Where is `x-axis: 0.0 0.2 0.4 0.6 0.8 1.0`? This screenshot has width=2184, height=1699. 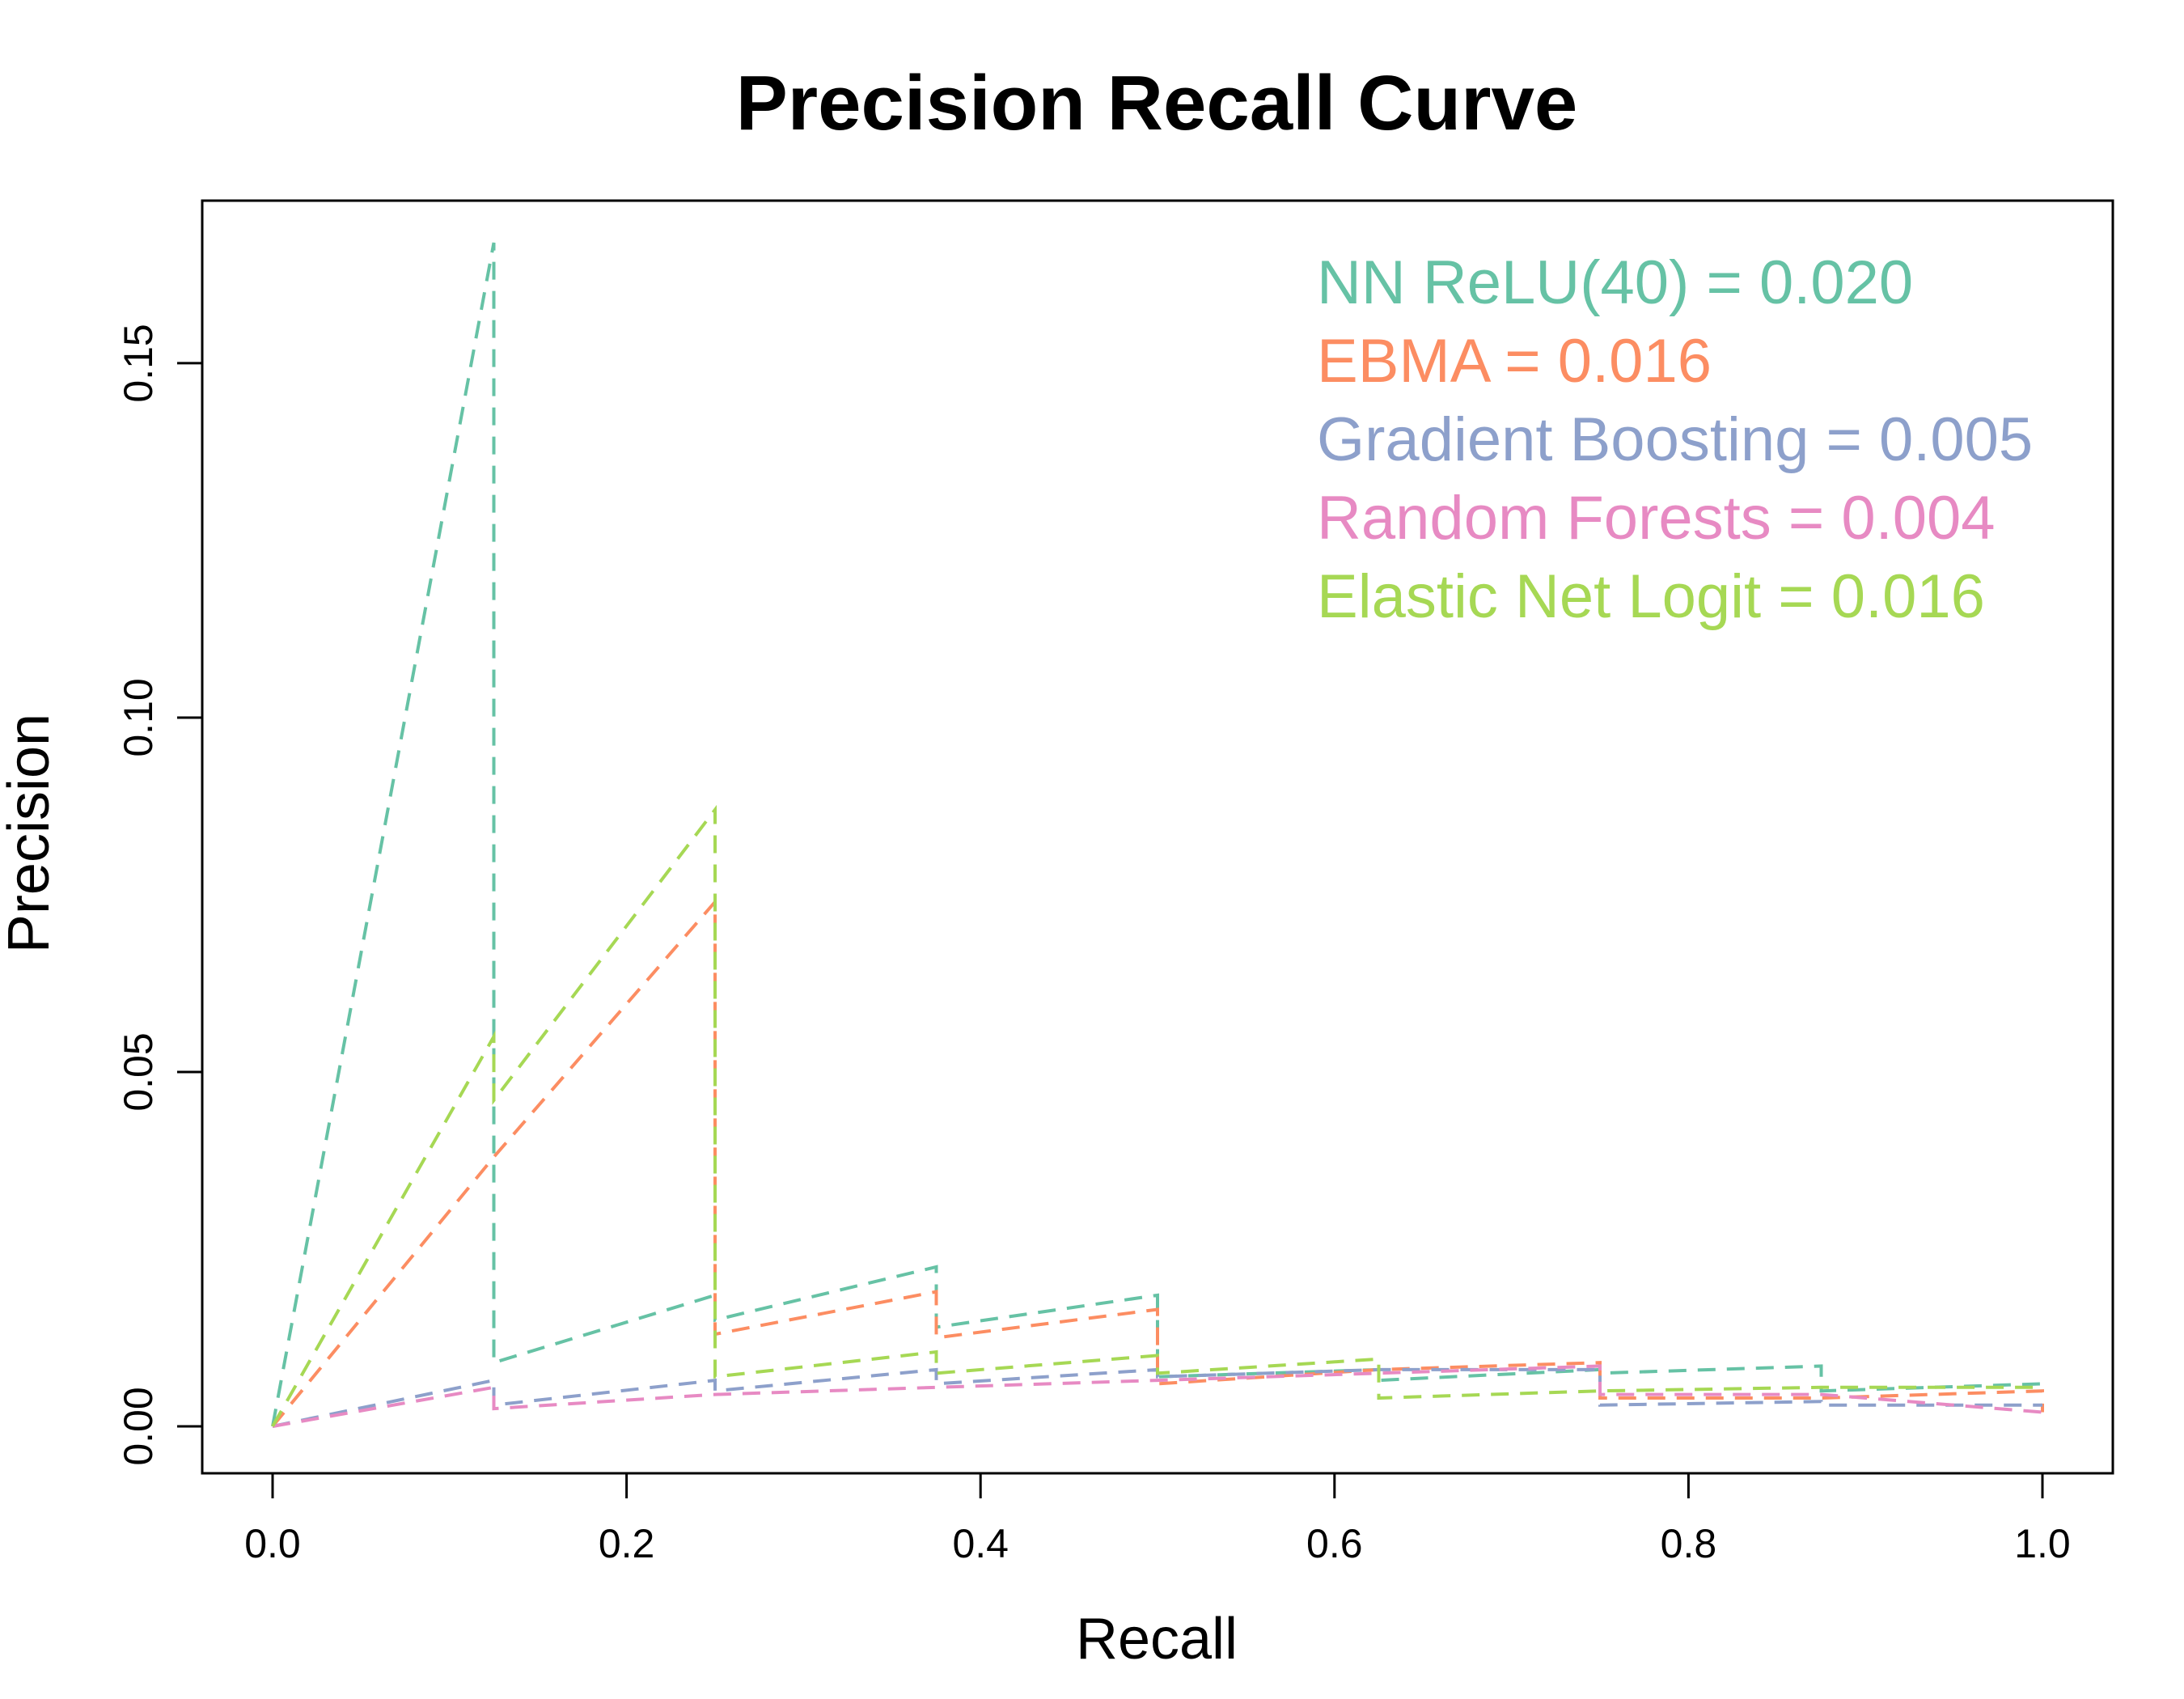 x-axis: 0.0 0.2 0.4 0.6 0.8 1.0 is located at coordinates (1157, 1519).